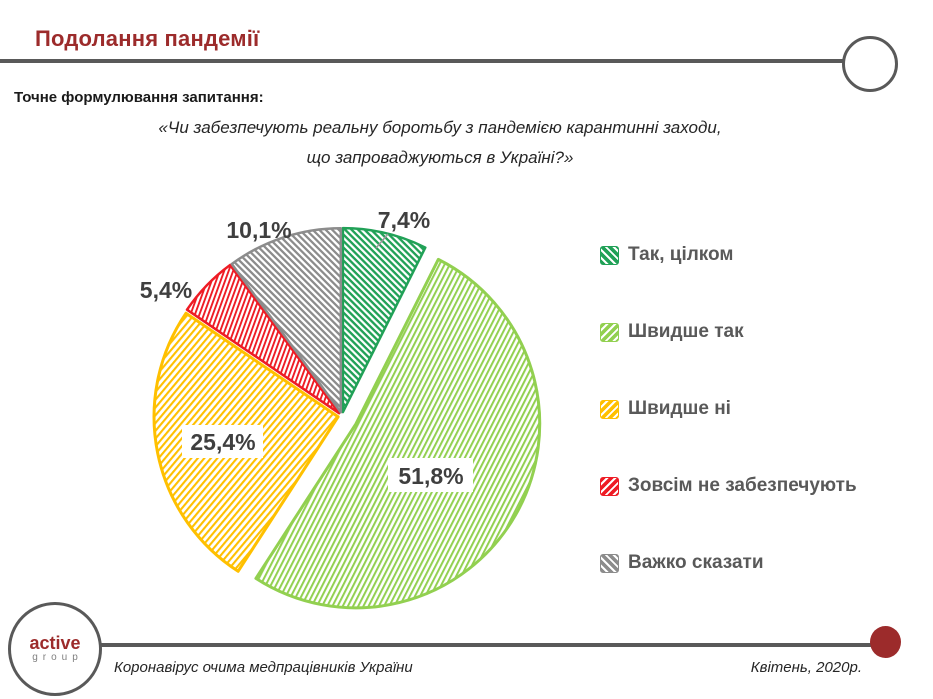 Image resolution: width=933 pixels, height=699 pixels. I want to click on legend-swatch-red-icon, so click(609, 486).